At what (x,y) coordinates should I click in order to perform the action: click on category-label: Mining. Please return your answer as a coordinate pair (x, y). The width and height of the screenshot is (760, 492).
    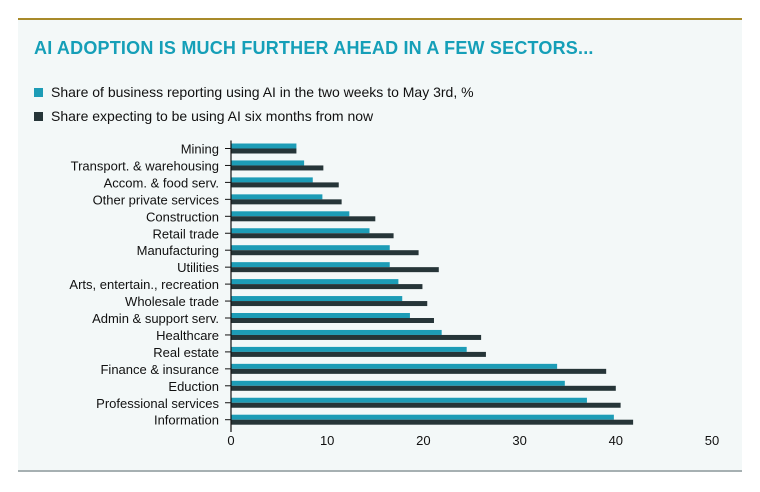
    Looking at the image, I should click on (200, 149).